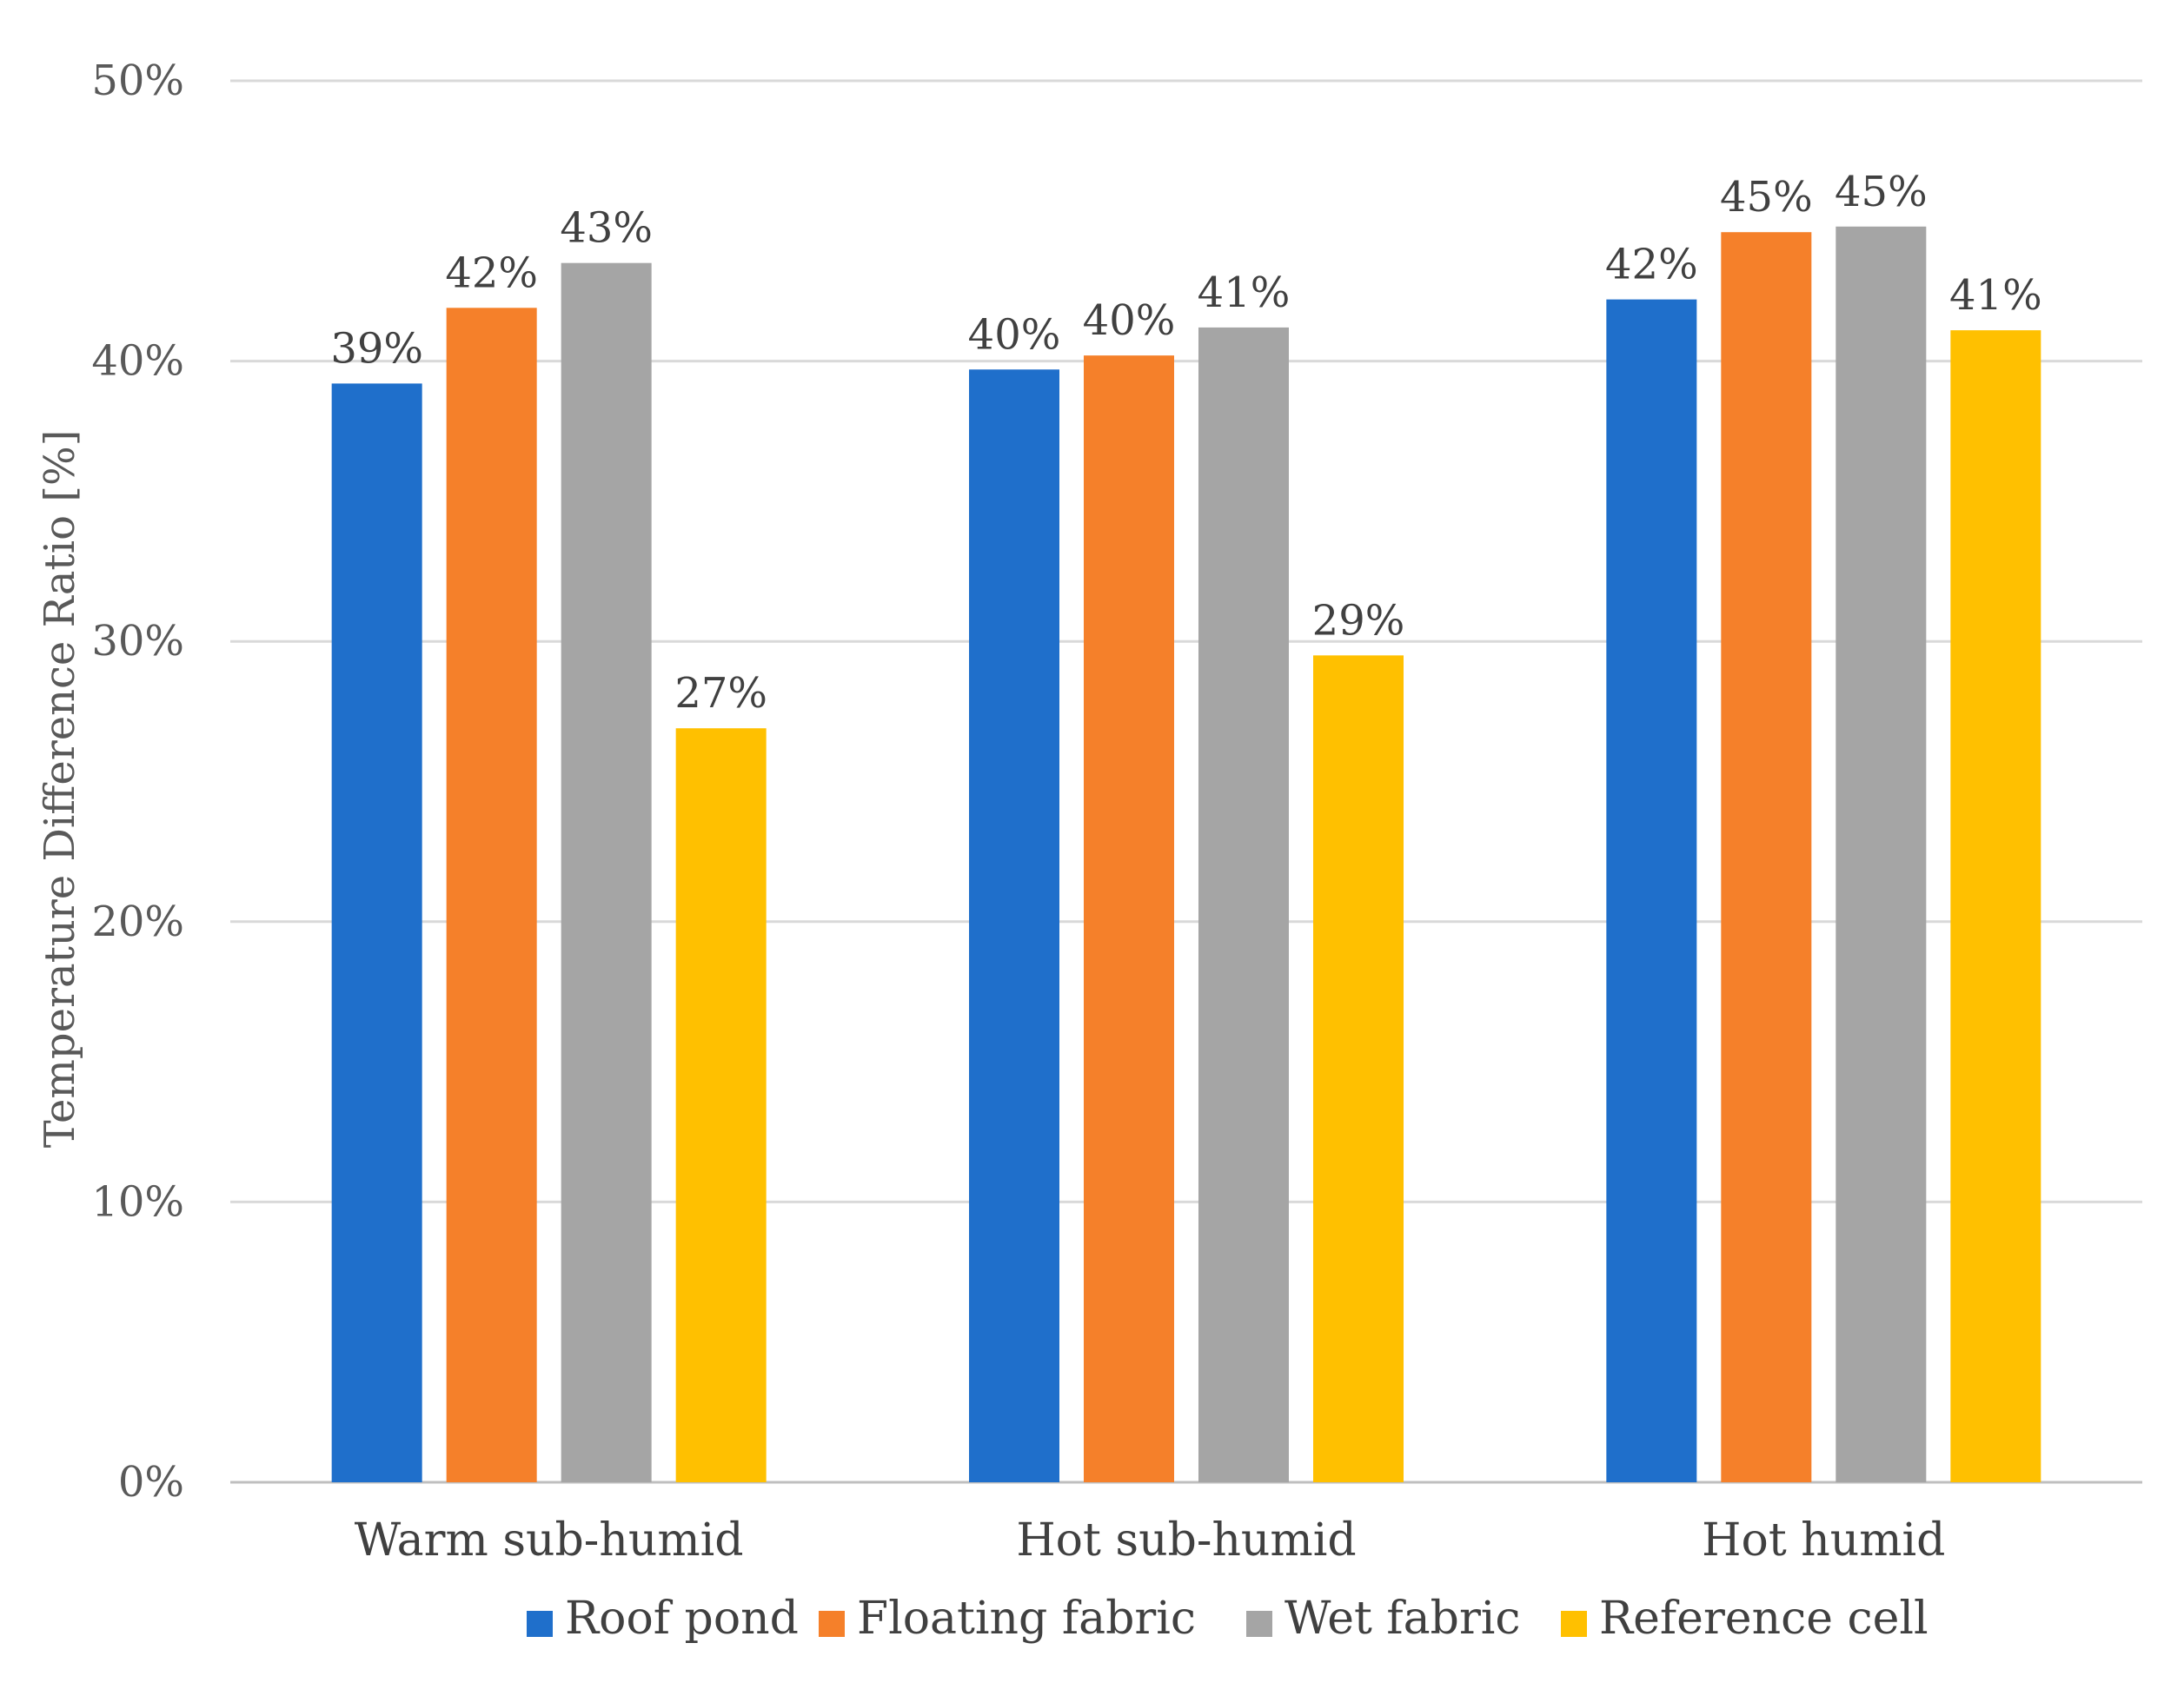 The height and width of the screenshot is (1696, 2184). What do you see at coordinates (549, 1540) in the screenshot?
I see `x-category-label: Warm sub-humid` at bounding box center [549, 1540].